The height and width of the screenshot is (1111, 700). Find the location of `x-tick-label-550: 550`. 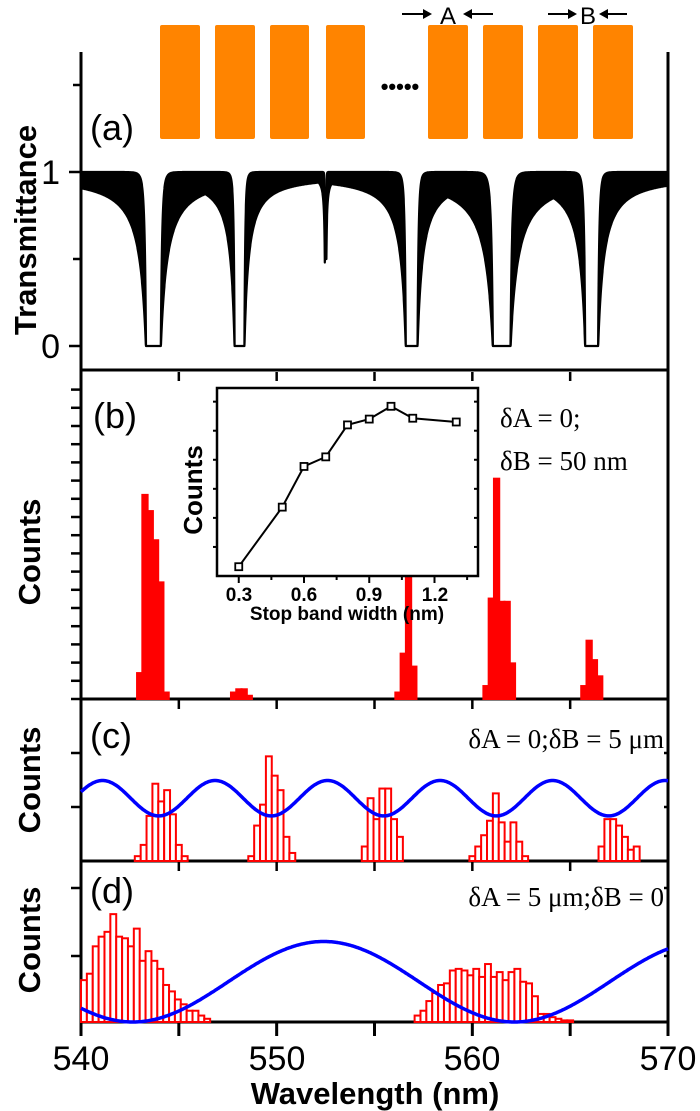

x-tick-label-550: 550 is located at coordinates (277, 1059).